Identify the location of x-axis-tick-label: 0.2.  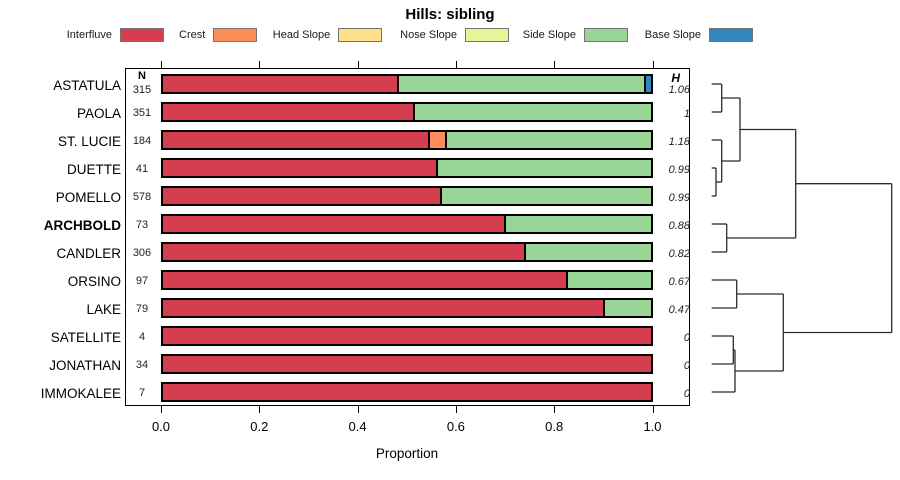
(259, 426).